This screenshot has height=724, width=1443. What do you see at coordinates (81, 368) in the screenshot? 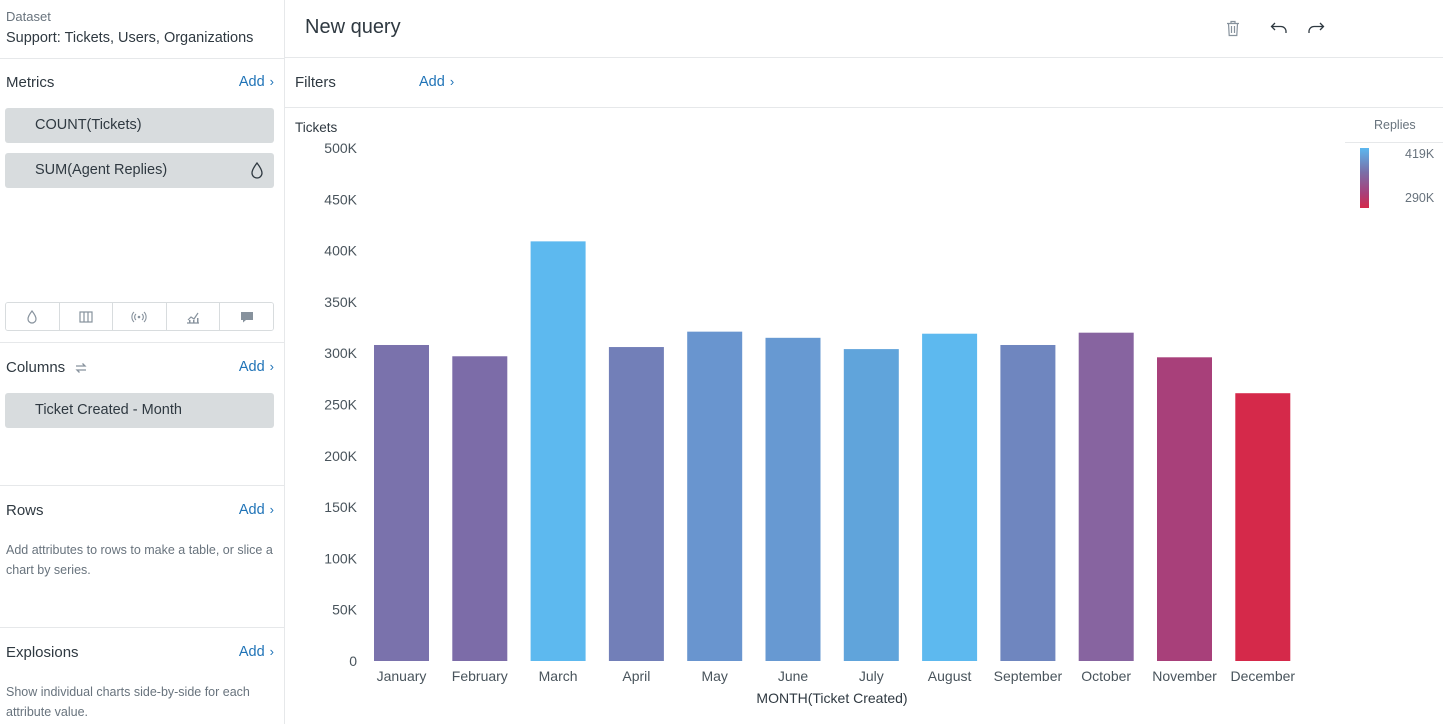
I see `swap-icon` at bounding box center [81, 368].